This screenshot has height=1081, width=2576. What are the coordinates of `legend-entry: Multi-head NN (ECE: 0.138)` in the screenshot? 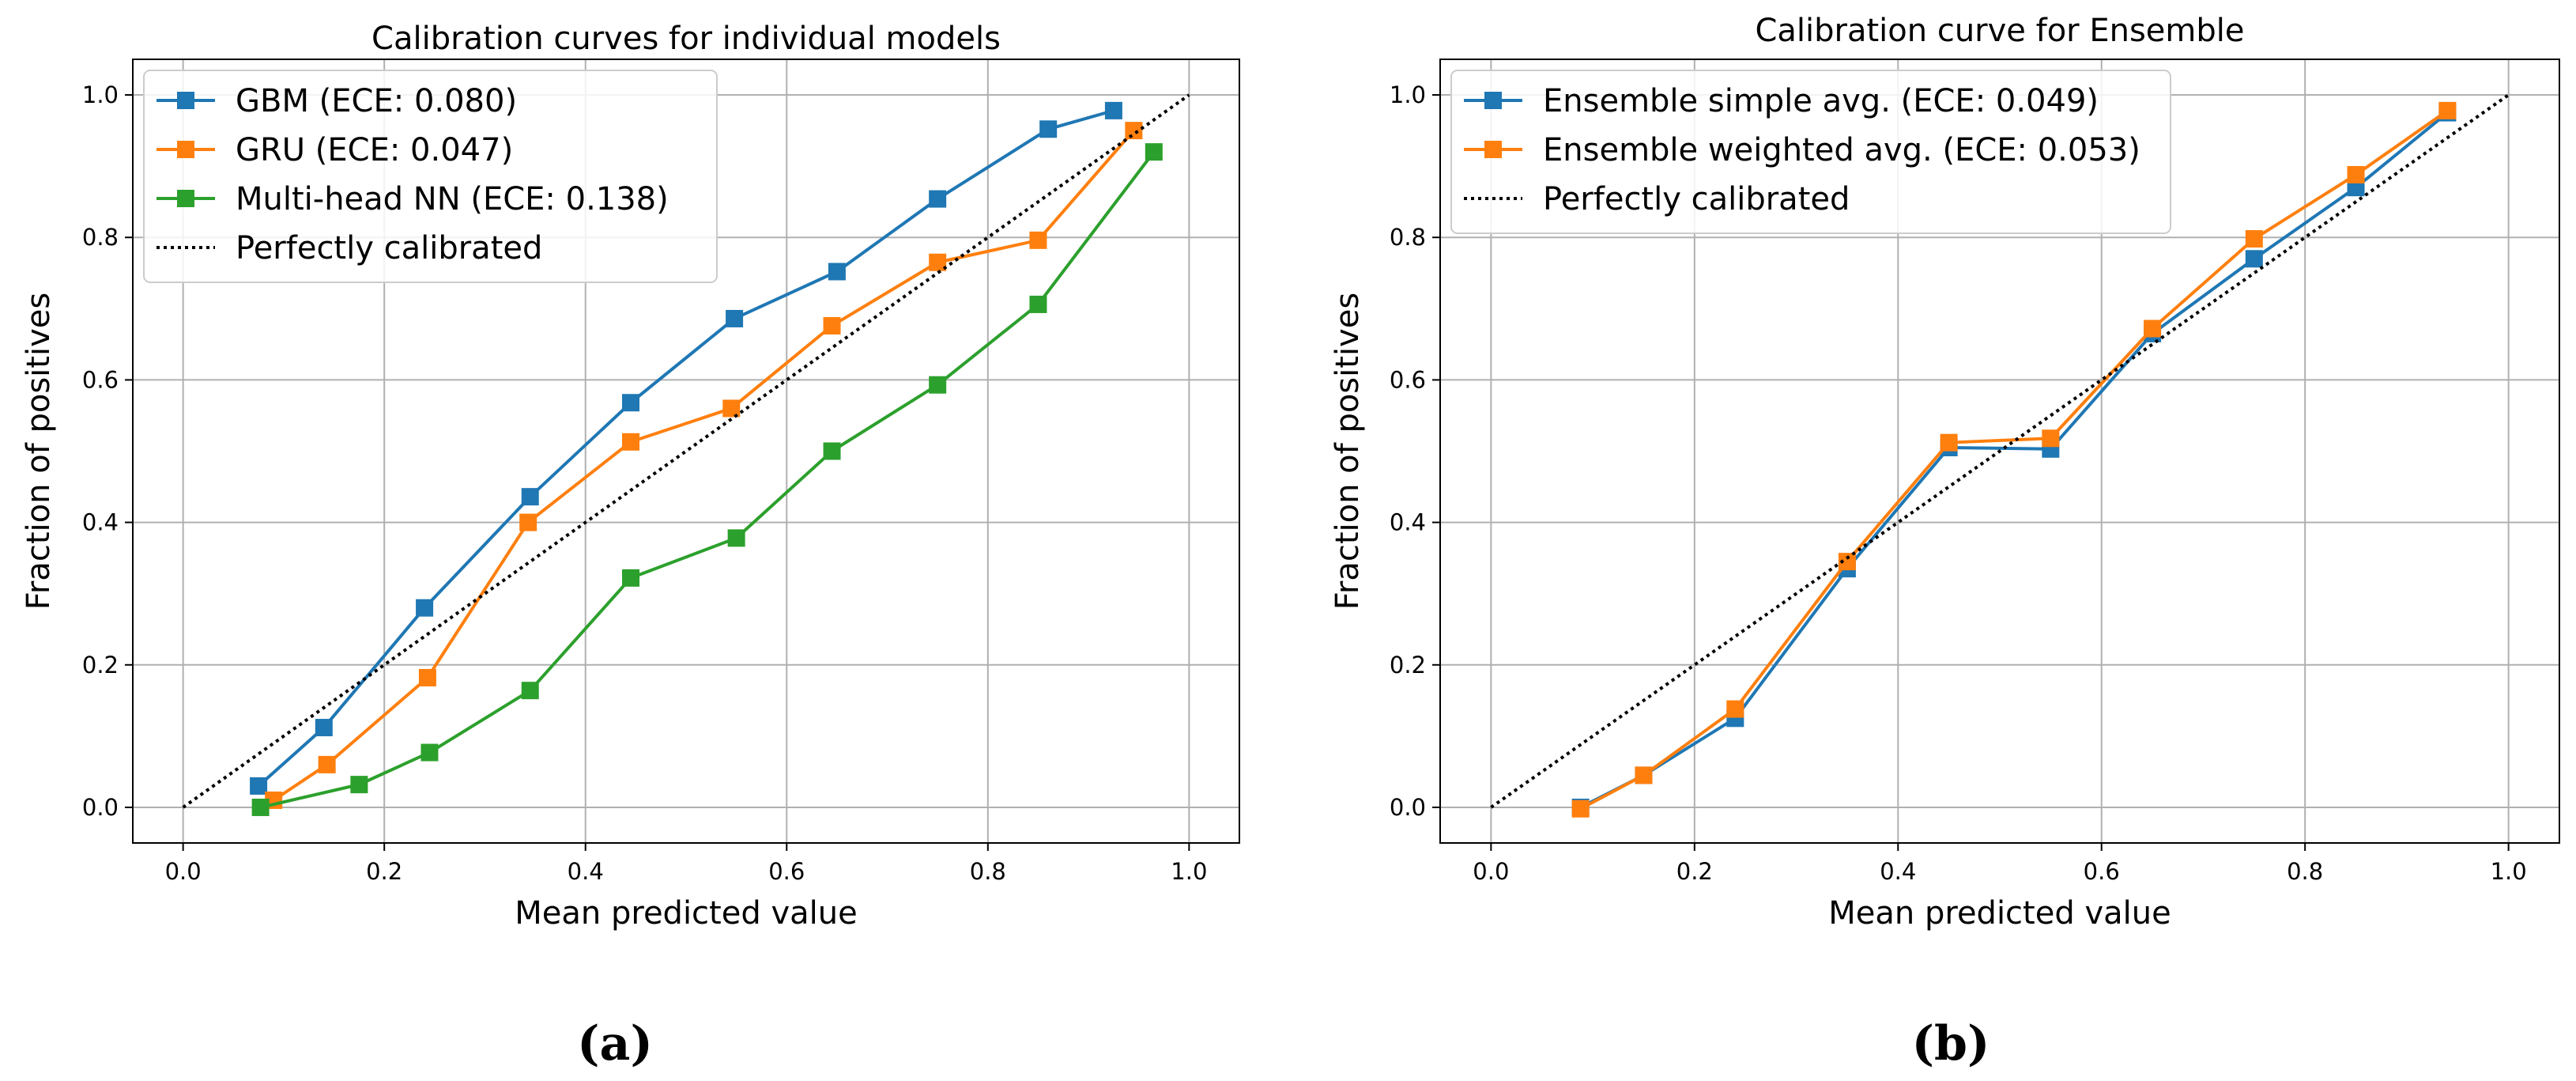 It's located at (413, 199).